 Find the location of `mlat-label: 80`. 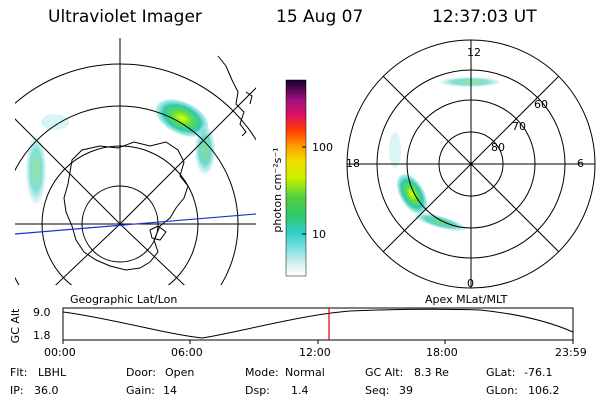

mlat-label: 80 is located at coordinates (498, 147).